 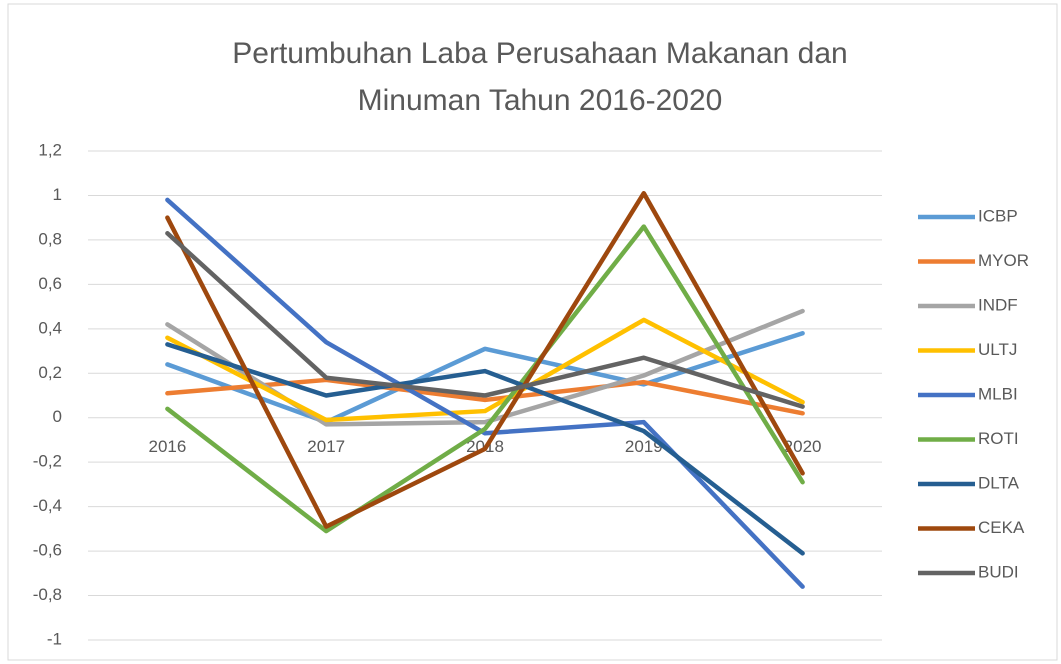 What do you see at coordinates (167, 446) in the screenshot?
I see `x-tick-label: 2016` at bounding box center [167, 446].